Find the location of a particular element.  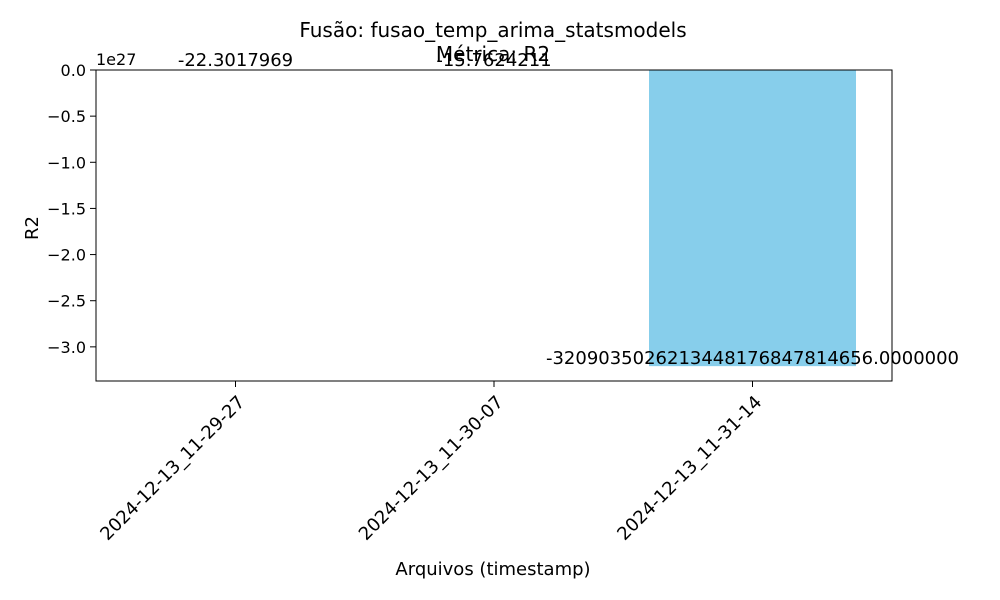

bar is located at coordinates (752, 218).